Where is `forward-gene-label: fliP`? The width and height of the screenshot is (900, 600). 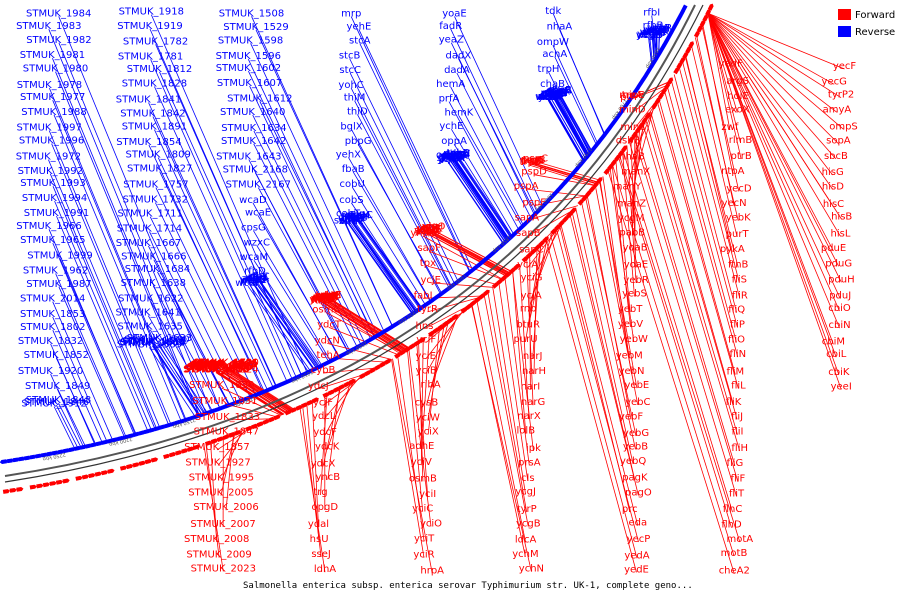 forward-gene-label: fliP is located at coordinates (737, 324).